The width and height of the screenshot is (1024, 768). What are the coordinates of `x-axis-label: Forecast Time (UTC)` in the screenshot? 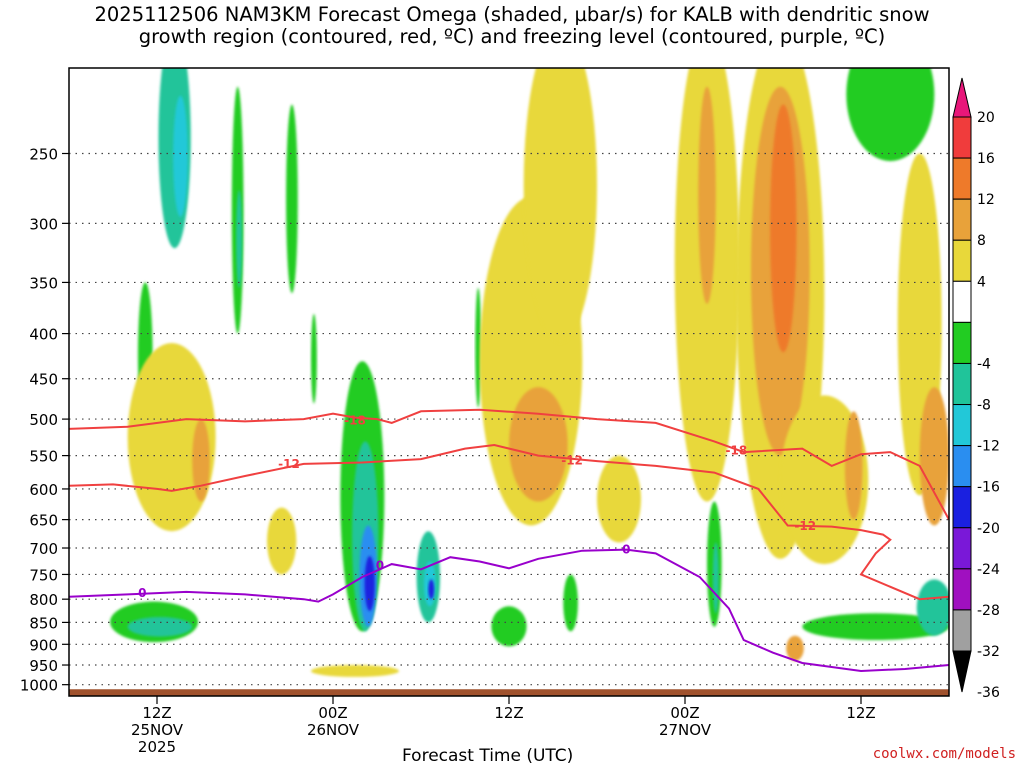 It's located at (488, 756).